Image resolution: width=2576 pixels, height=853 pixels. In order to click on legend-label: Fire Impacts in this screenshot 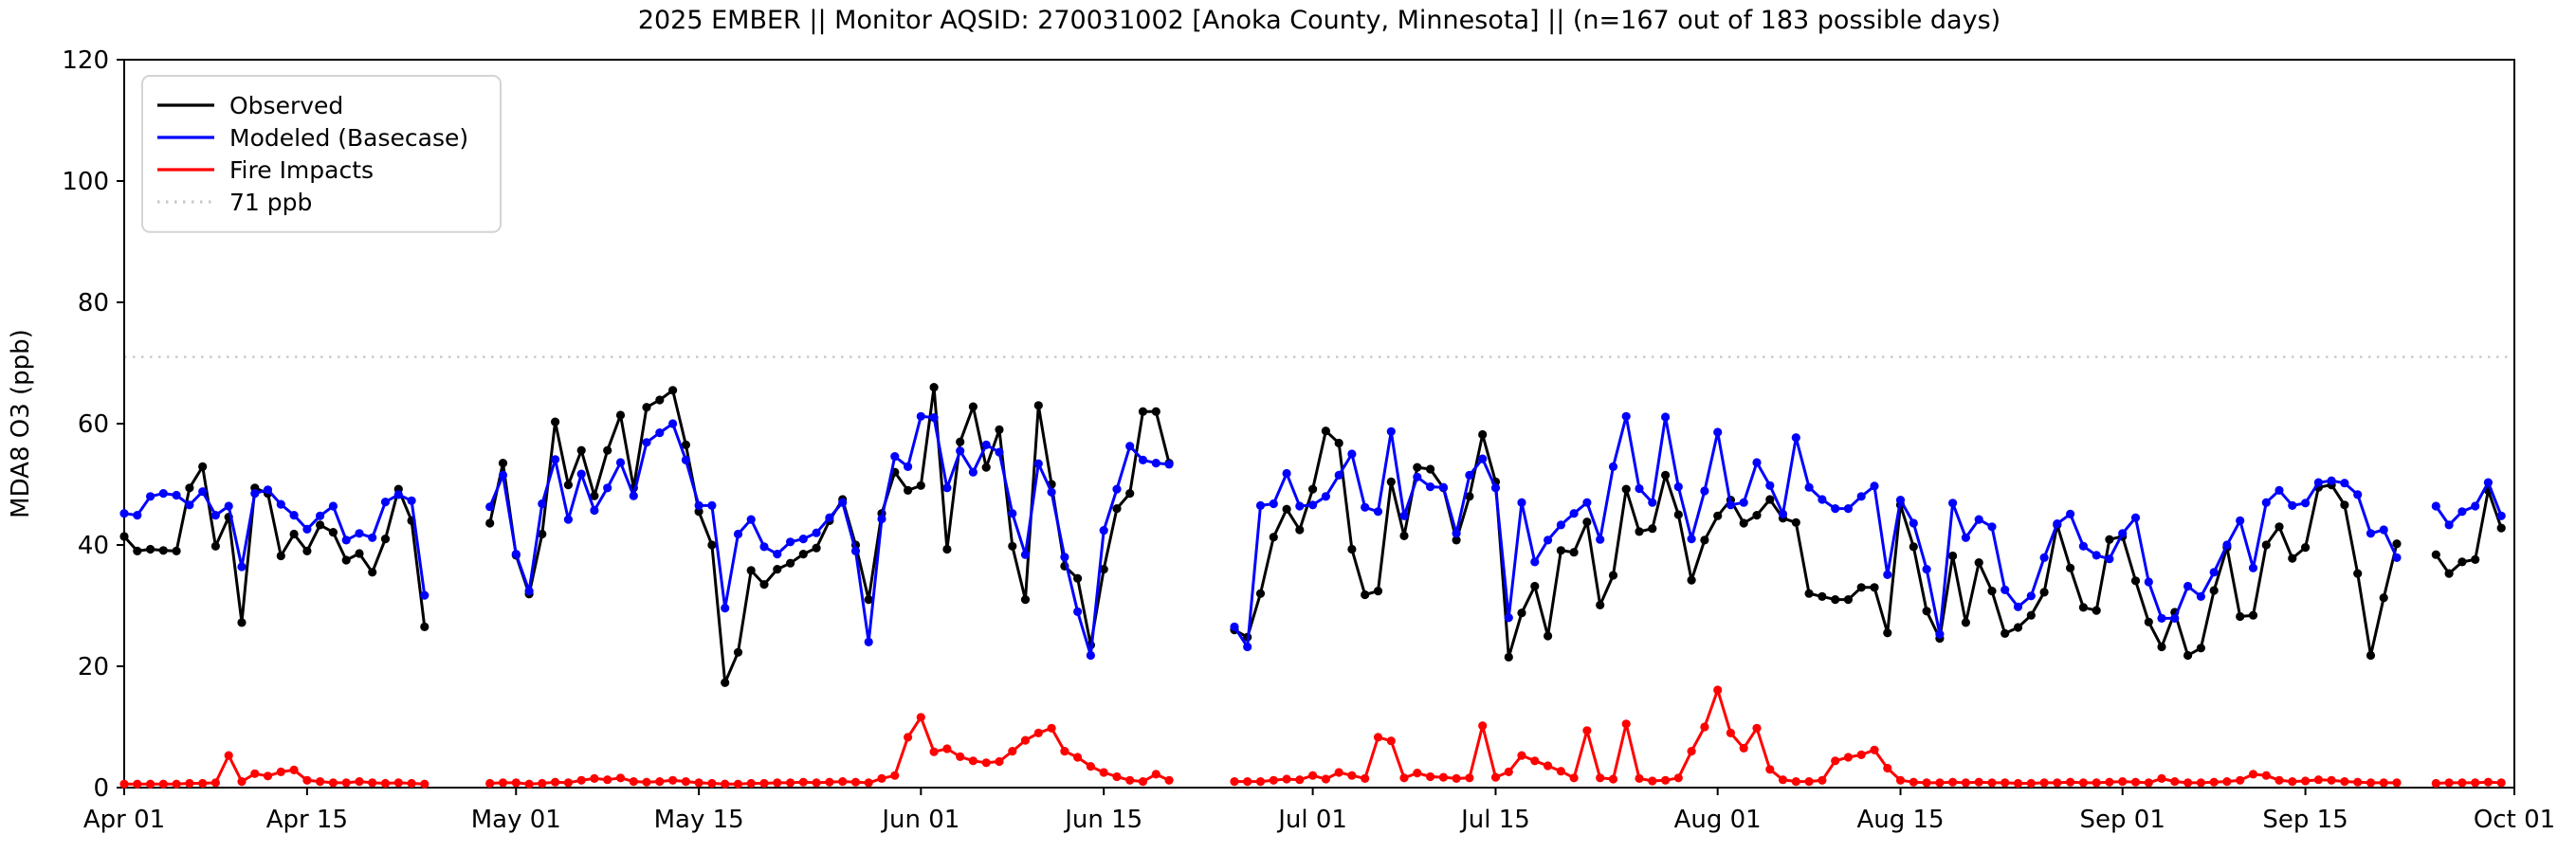, I will do `click(301, 170)`.